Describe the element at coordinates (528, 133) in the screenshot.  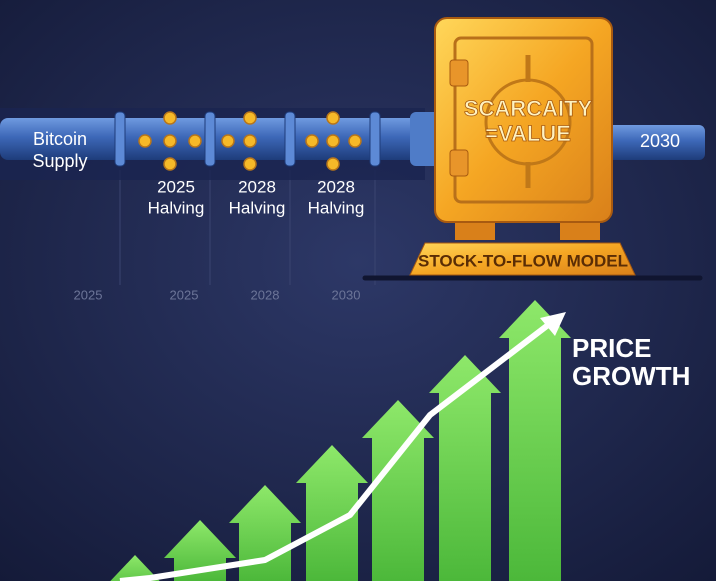
I see `vault-text: =VALUE` at that location.